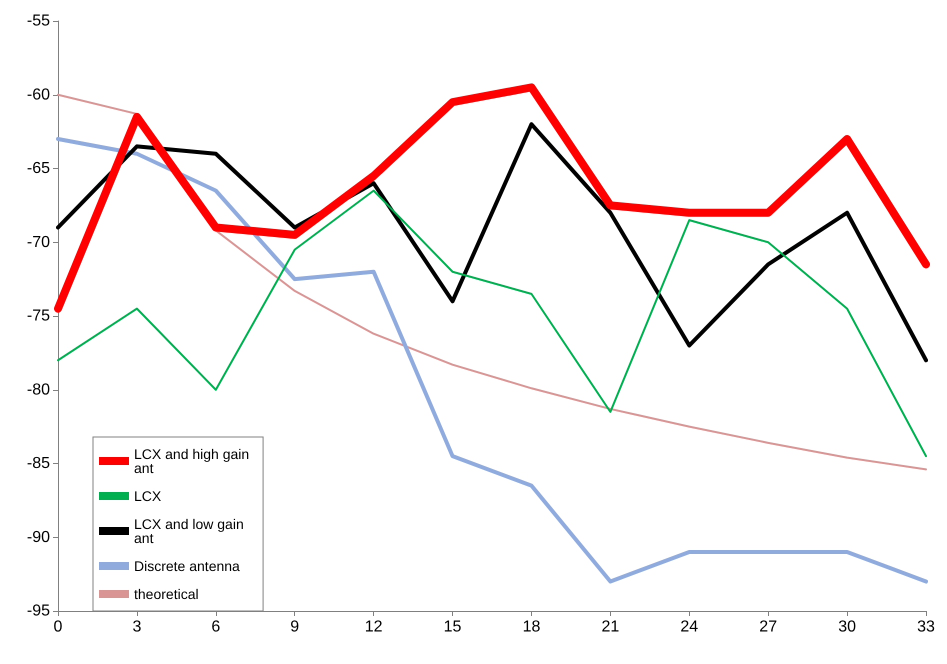  What do you see at coordinates (373, 627) in the screenshot?
I see `x-tick-label: 12` at bounding box center [373, 627].